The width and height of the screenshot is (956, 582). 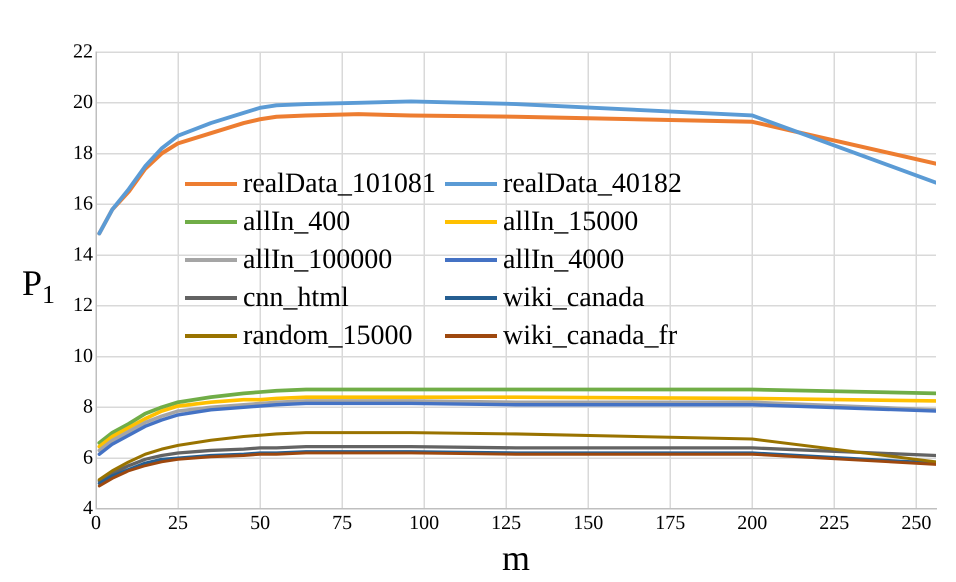 I want to click on legend-label: allIn_4000, so click(x=563, y=260).